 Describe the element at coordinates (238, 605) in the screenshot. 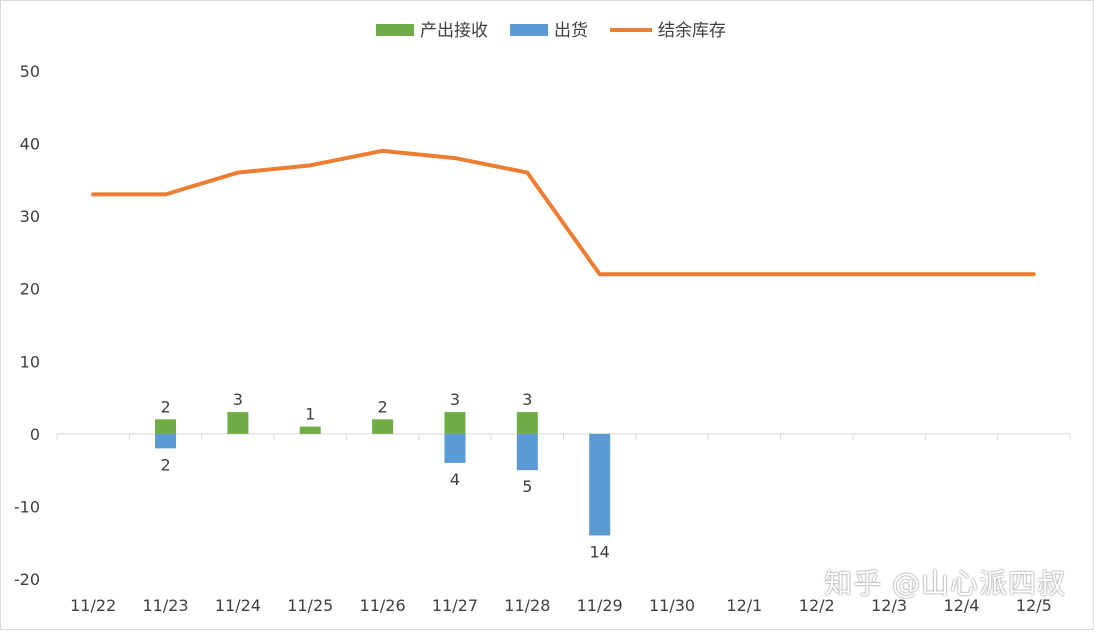

I see `x-tick-label: 11/24` at that location.